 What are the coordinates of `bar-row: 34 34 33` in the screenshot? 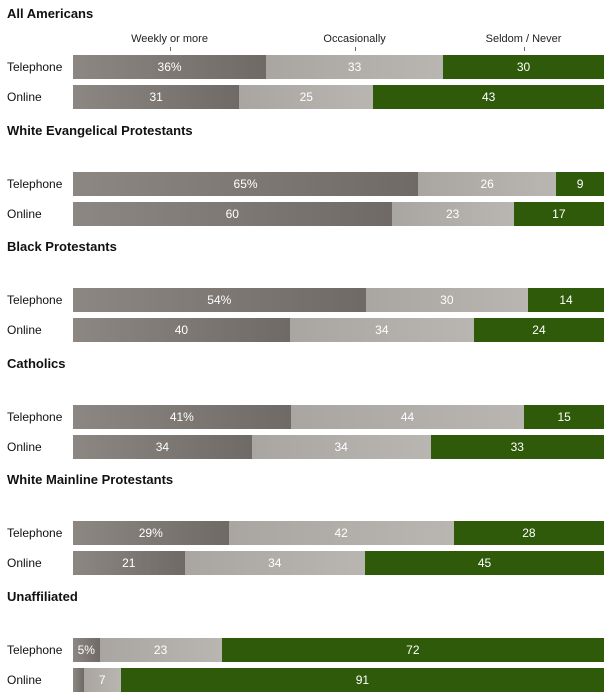 It's located at (339, 446).